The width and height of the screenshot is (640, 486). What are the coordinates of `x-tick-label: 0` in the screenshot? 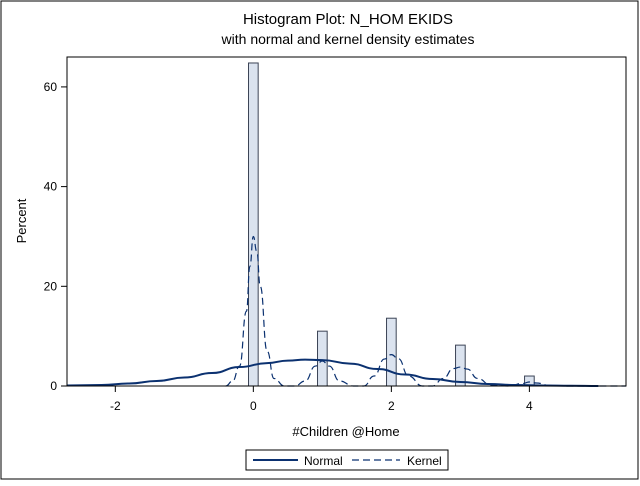 It's located at (253, 406).